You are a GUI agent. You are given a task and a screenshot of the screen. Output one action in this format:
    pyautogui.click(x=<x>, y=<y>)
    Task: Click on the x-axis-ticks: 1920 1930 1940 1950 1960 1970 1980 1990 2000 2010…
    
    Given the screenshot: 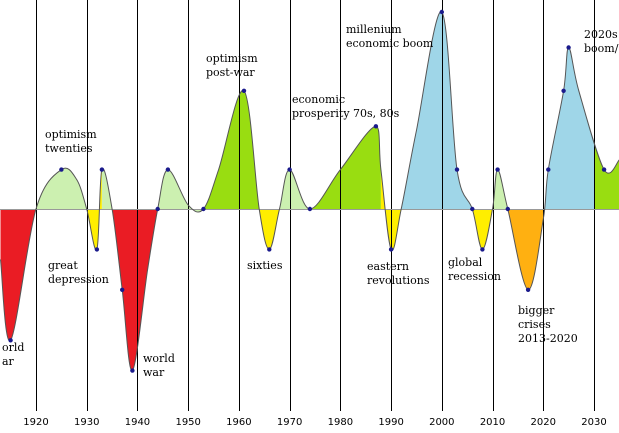 What is the action you would take?
    pyautogui.click(x=314, y=422)
    